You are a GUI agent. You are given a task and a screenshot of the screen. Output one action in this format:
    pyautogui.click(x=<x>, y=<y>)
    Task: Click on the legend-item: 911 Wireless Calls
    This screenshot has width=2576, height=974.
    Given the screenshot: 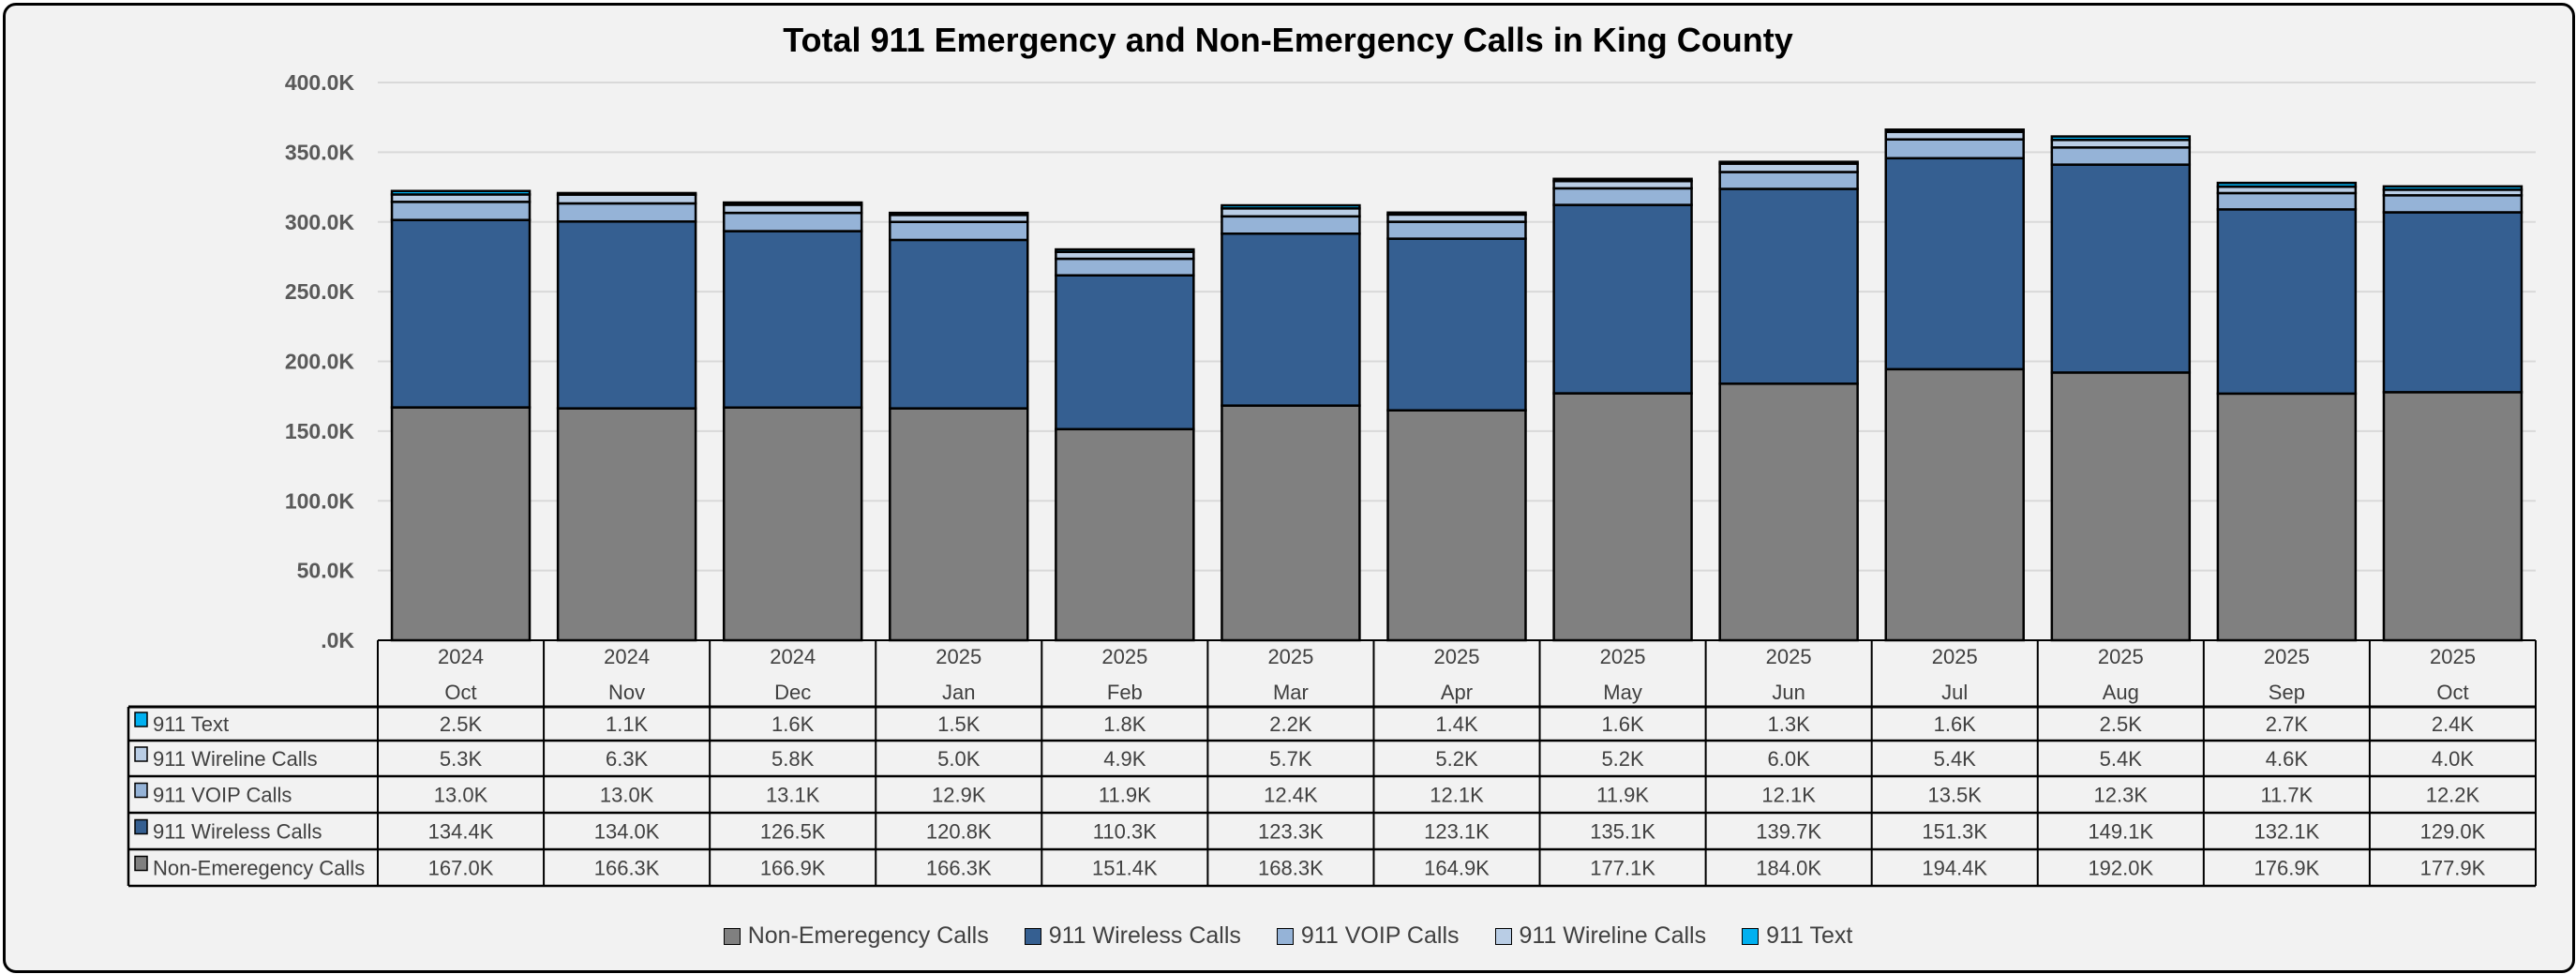 What is the action you would take?
    pyautogui.click(x=1132, y=936)
    